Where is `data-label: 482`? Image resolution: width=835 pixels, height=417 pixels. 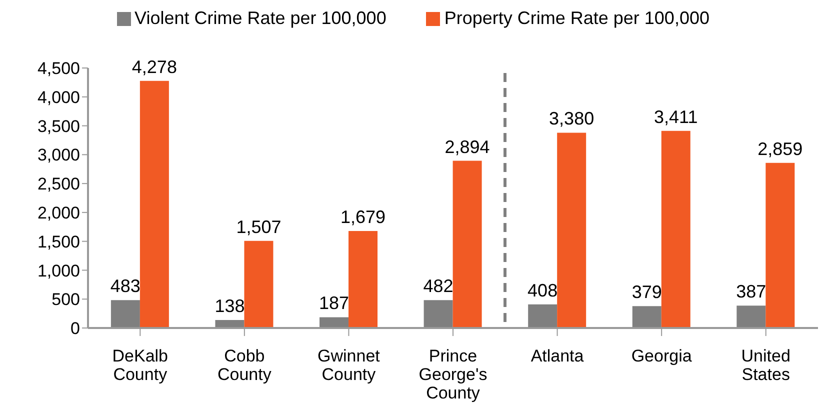 data-label: 482 is located at coordinates (438, 286).